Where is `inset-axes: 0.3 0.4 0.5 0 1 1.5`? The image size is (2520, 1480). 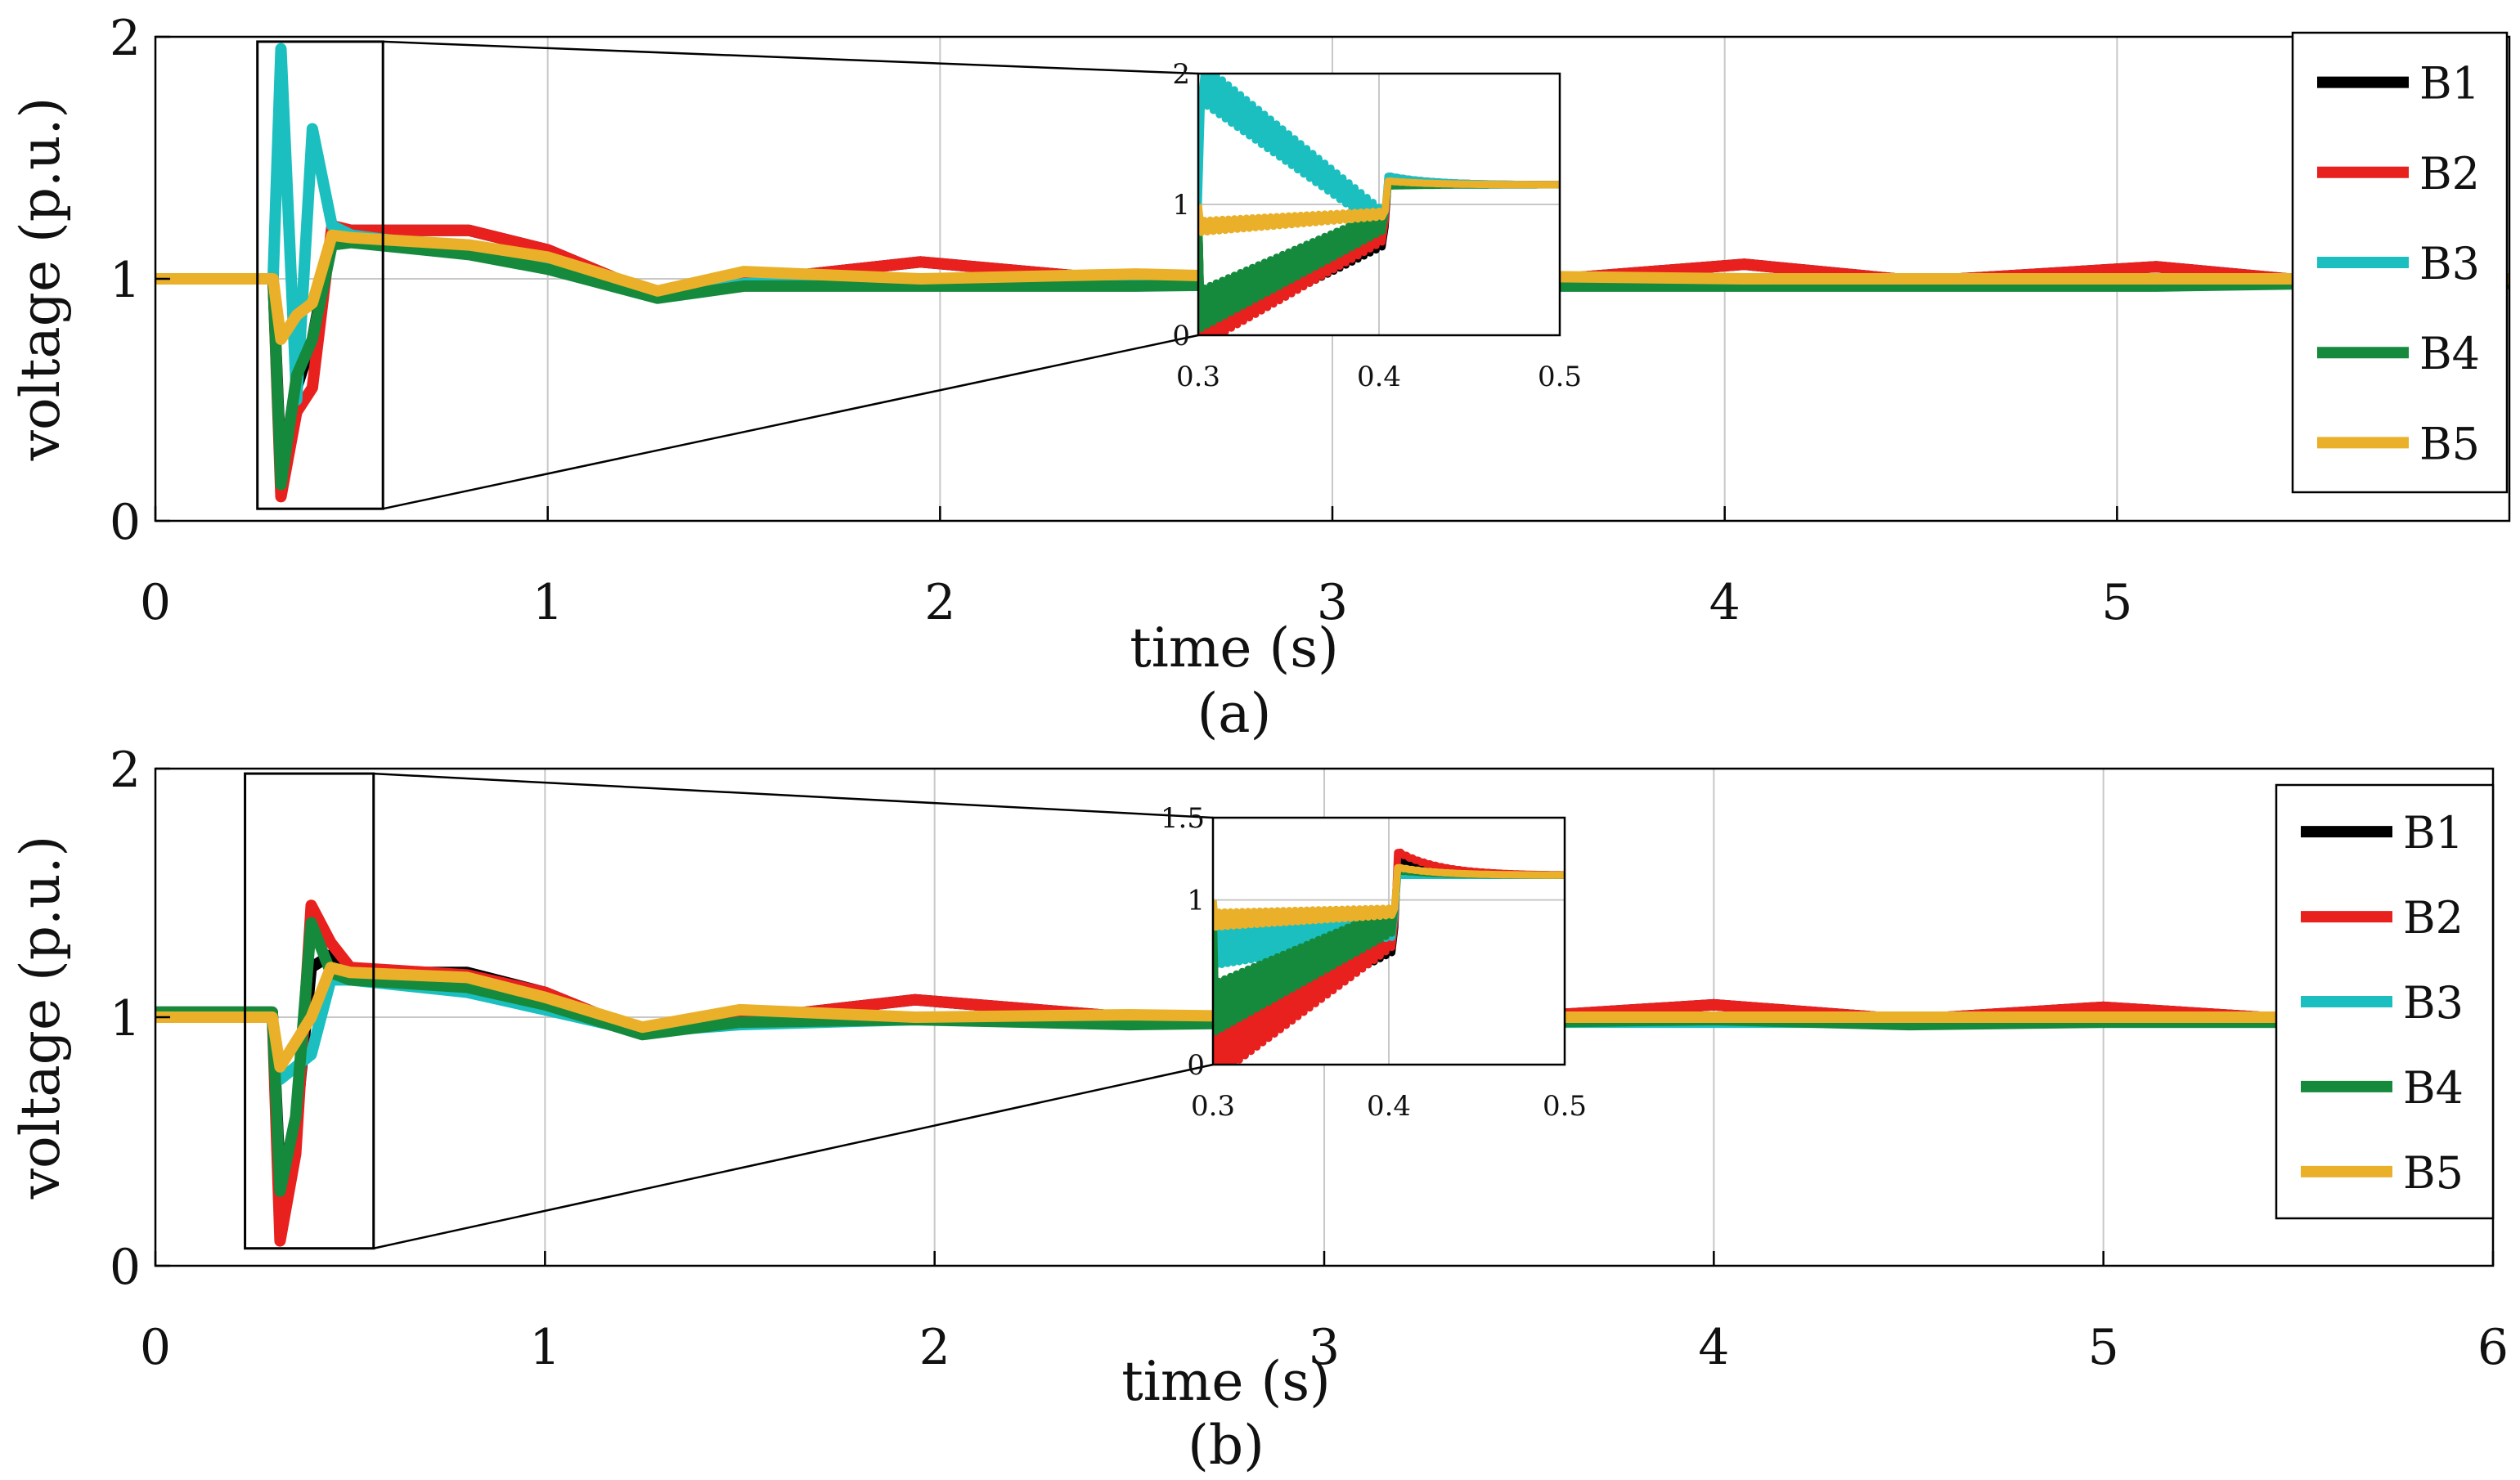
inset-axes: 0.3 0.4 0.5 0 1 1.5 is located at coordinates (1374, 962).